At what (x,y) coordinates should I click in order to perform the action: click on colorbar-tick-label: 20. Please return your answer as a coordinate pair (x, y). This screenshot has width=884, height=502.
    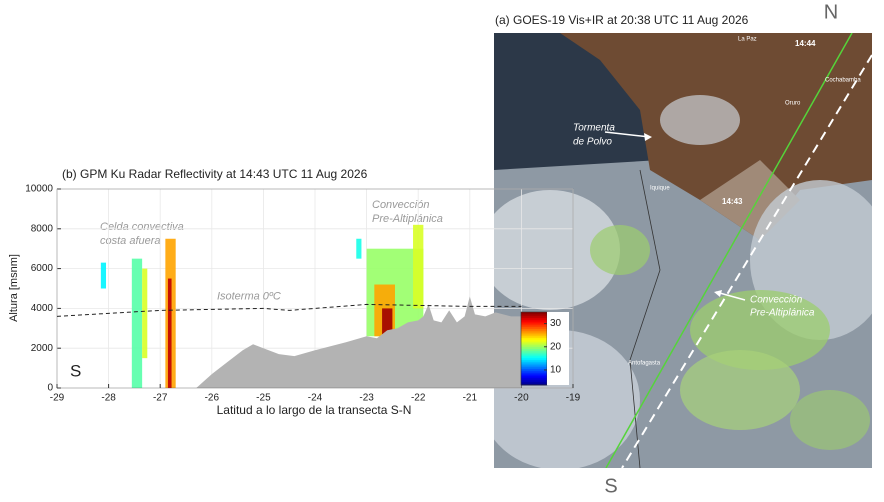
    Looking at the image, I should click on (556, 346).